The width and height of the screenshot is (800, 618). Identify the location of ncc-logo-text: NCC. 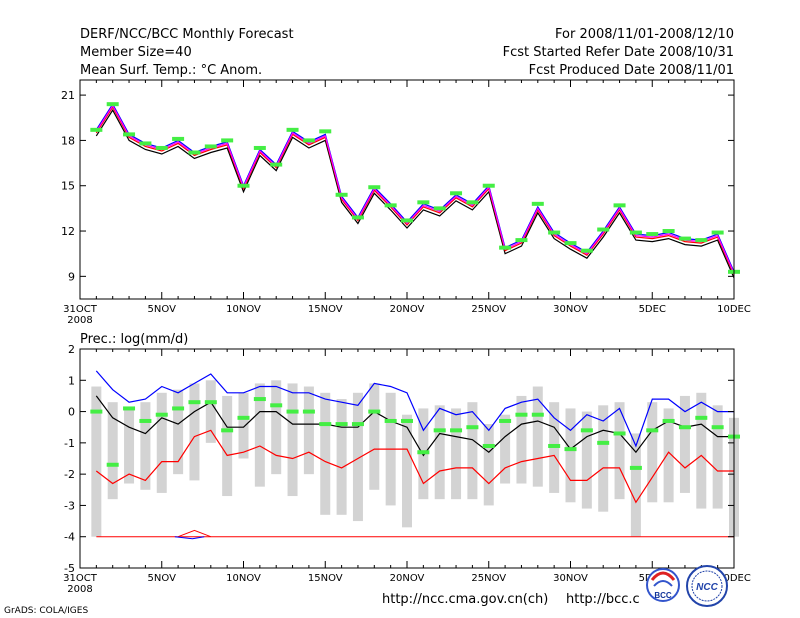
(707, 587).